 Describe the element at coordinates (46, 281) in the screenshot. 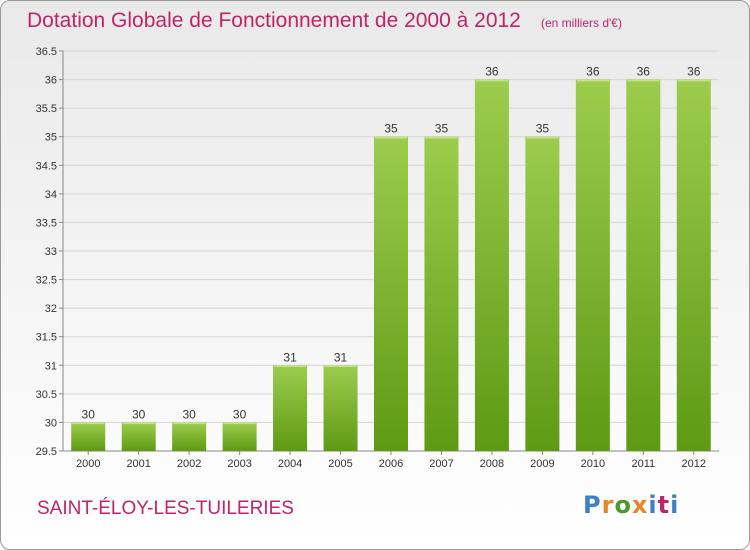

I see `y-tick-label: 32.5` at that location.